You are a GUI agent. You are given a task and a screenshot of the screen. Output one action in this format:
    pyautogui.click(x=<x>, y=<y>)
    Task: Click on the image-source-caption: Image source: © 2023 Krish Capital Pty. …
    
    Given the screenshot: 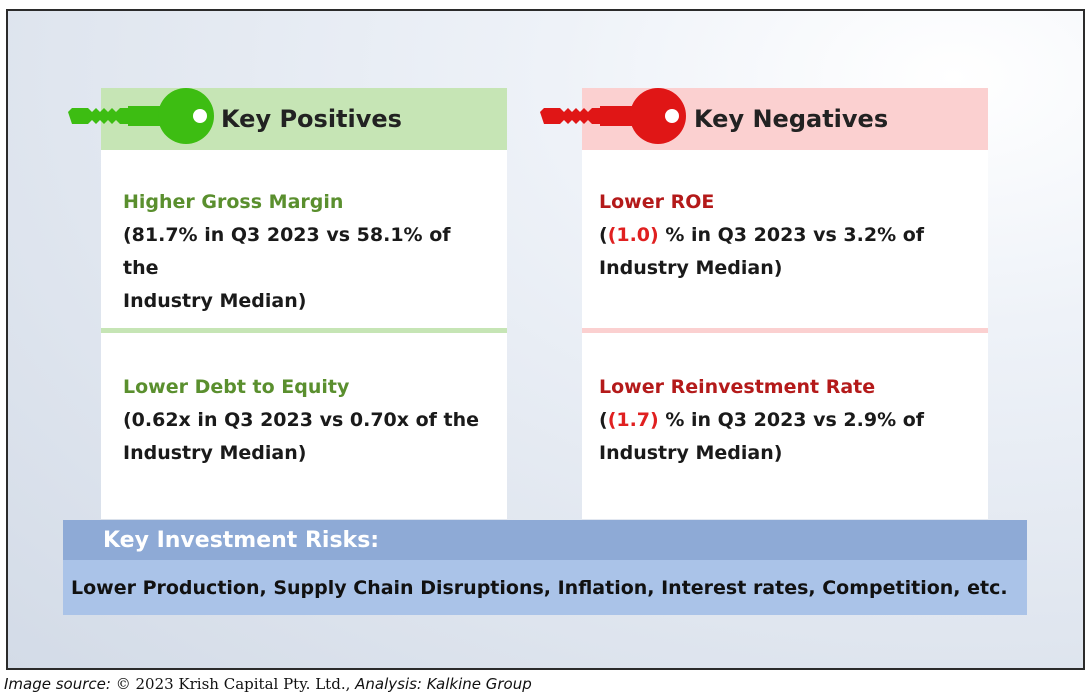 What is the action you would take?
    pyautogui.click(x=268, y=684)
    